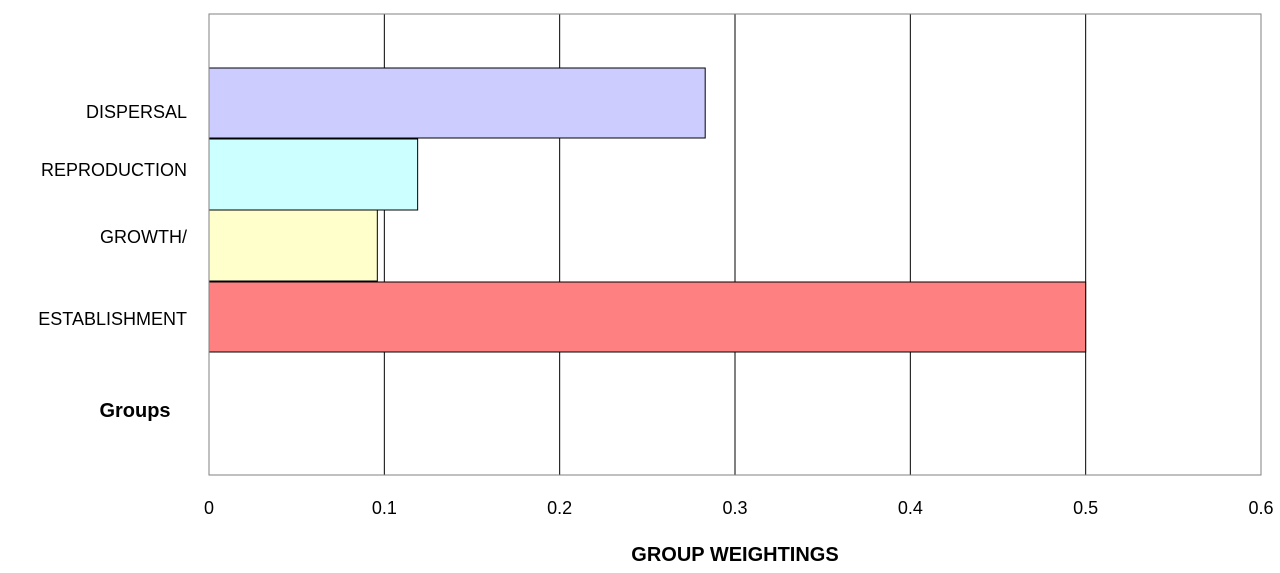  Describe the element at coordinates (313, 174) in the screenshot. I see `bar-reproduction` at that location.